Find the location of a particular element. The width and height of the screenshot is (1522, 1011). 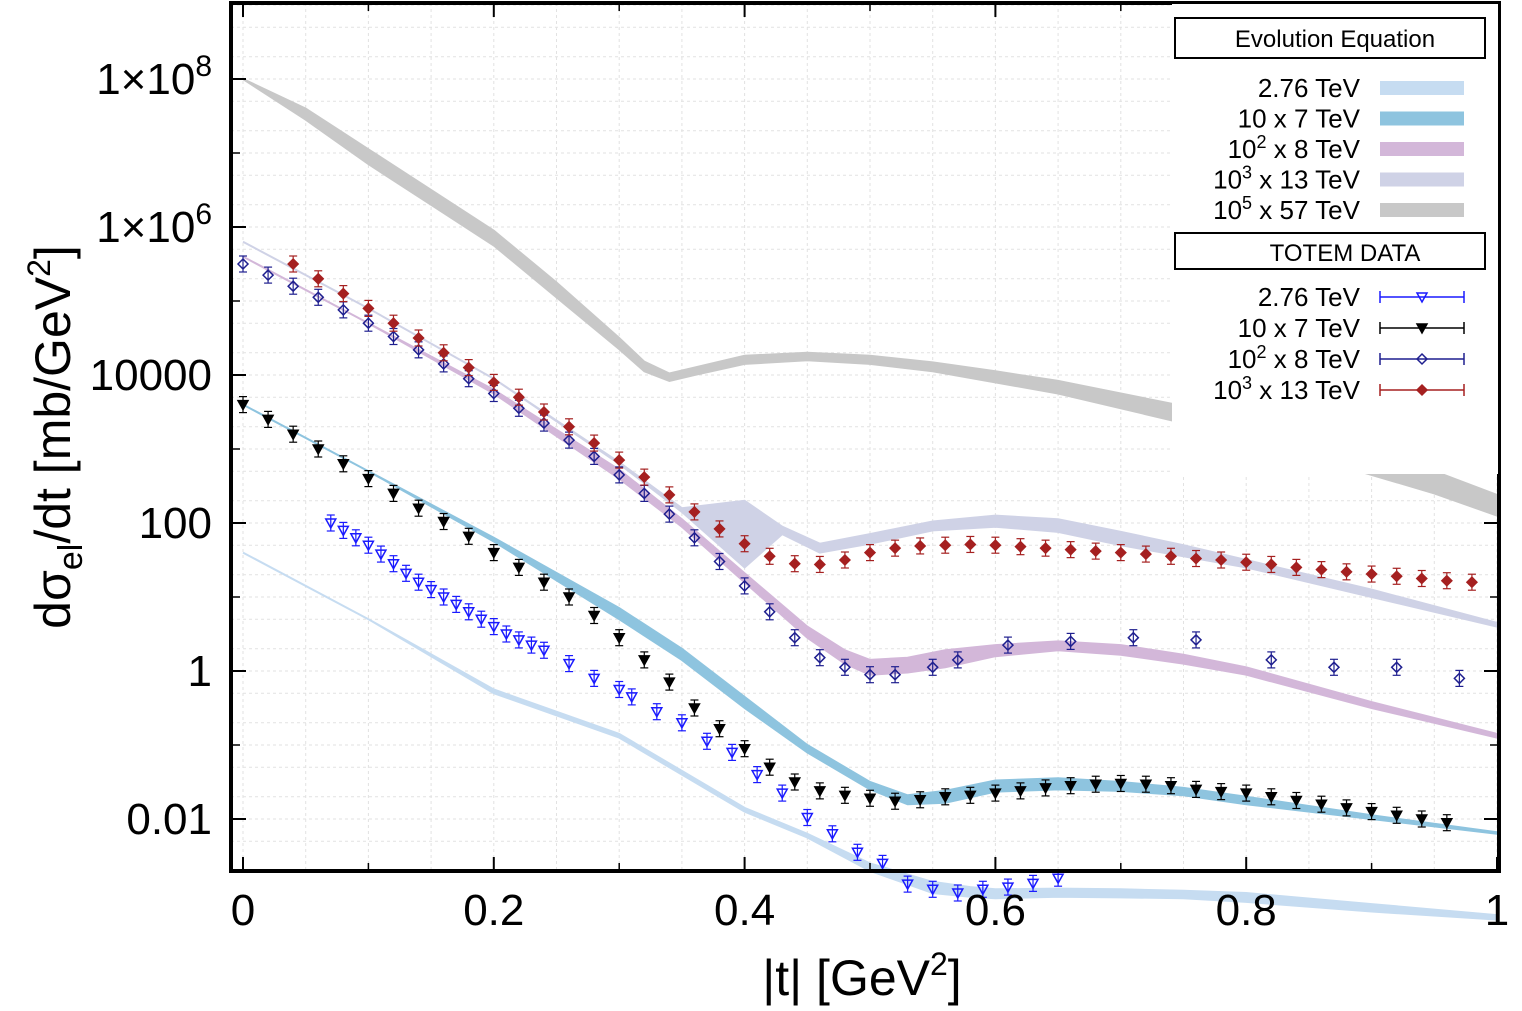

legend-header-model: Evolution Equation is located at coordinates (1335, 39).